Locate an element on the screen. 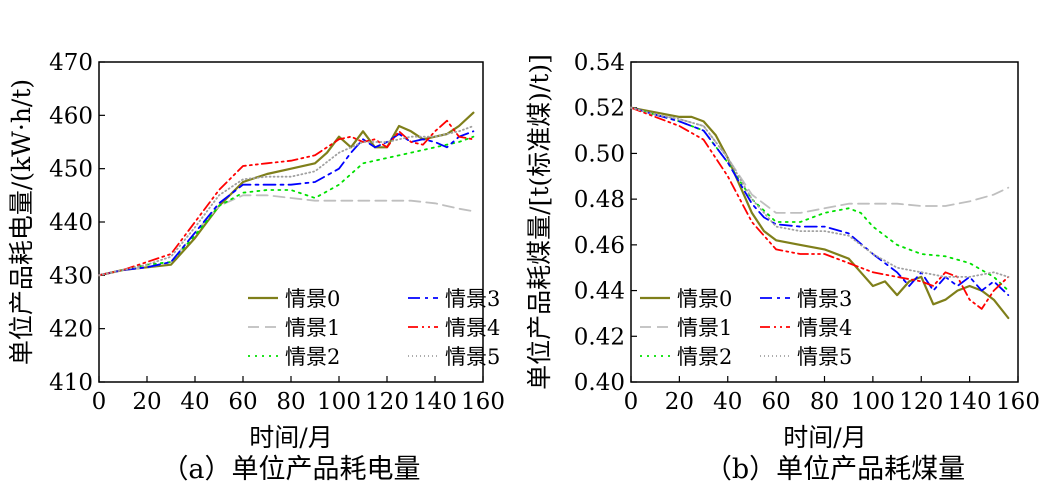  y-tick-label: 440 is located at coordinates (71, 223).